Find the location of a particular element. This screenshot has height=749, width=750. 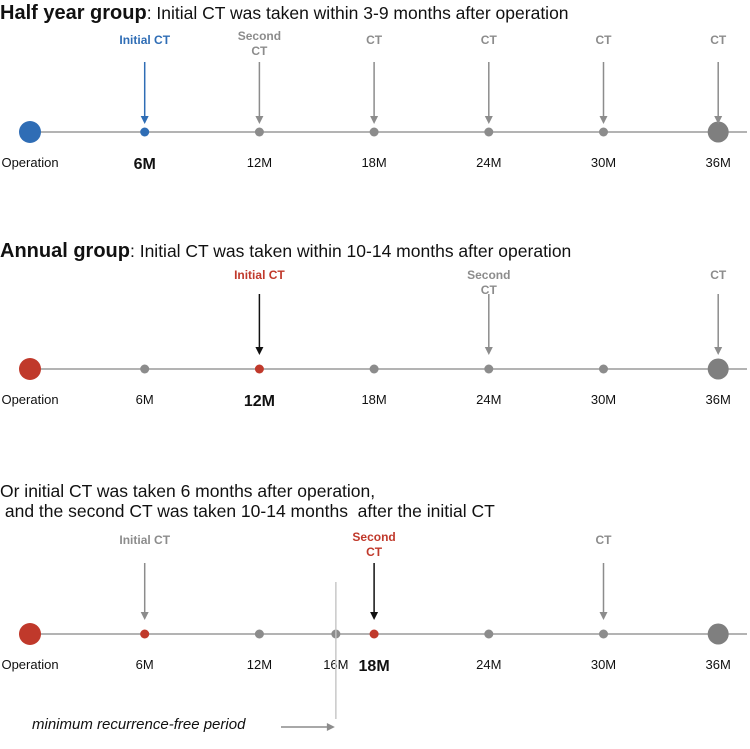

arrow-label-12M: Initial CT is located at coordinates (259, 275).